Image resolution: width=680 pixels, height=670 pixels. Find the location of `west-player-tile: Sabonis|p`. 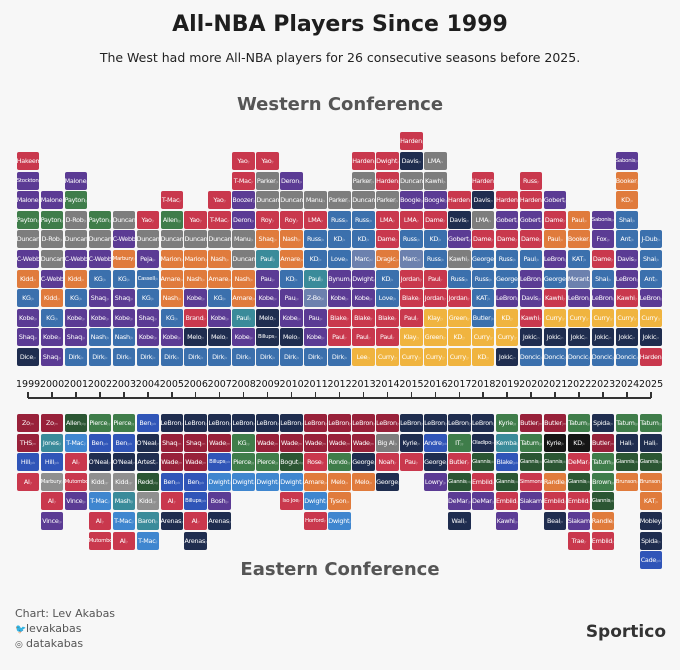

west-player-tile: Sabonis|p is located at coordinates (627, 161).